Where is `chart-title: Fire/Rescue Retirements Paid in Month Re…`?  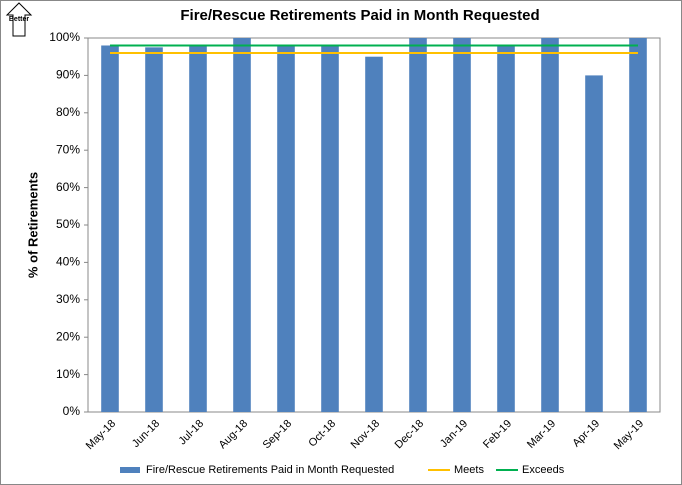 chart-title: Fire/Rescue Retirements Paid in Month Re… is located at coordinates (359, 15).